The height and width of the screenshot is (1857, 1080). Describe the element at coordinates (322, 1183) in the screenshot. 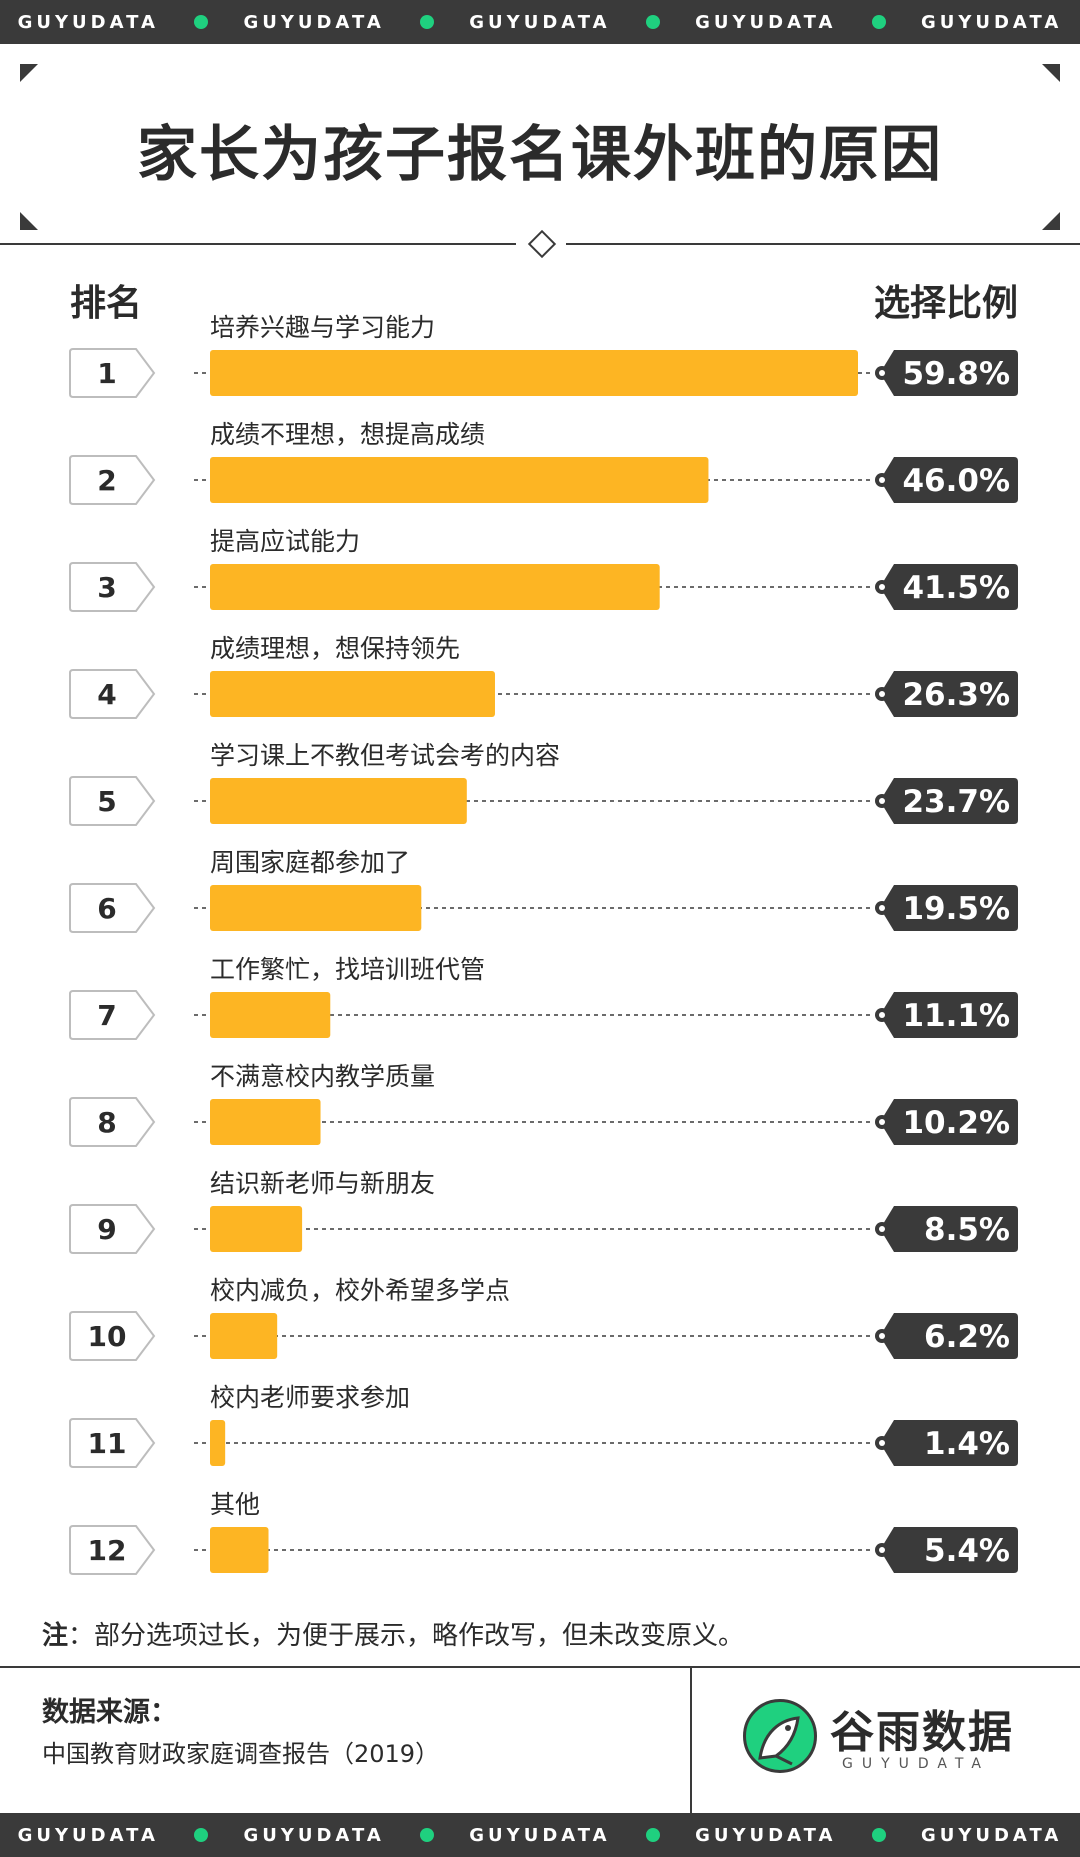

I see `category-label: 结识新老师与新朋友` at that location.